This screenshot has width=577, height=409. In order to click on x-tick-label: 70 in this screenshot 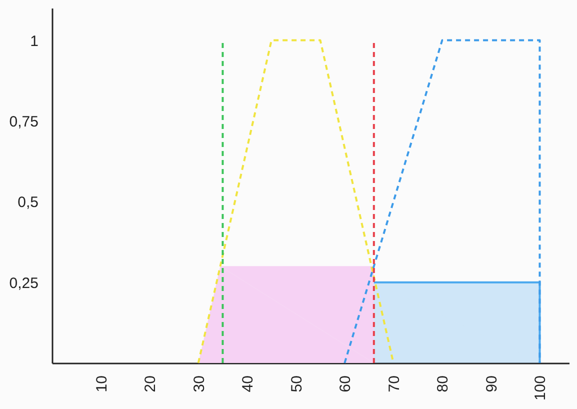, I will do `click(394, 384)`.